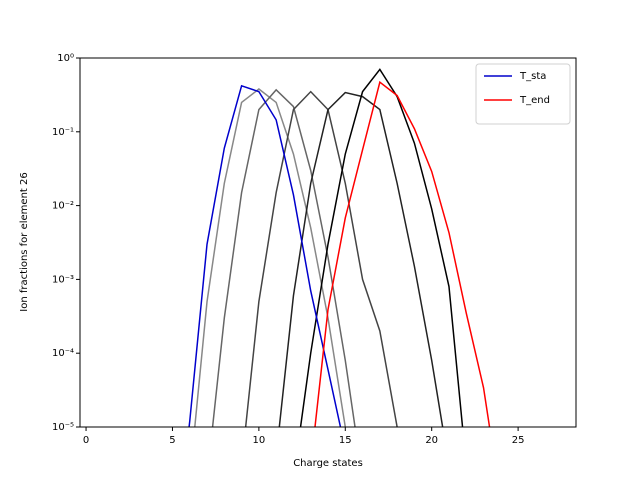 This screenshot has height=480, width=640. Describe the element at coordinates (259, 440) in the screenshot. I see `x-tick-label: 10` at that location.